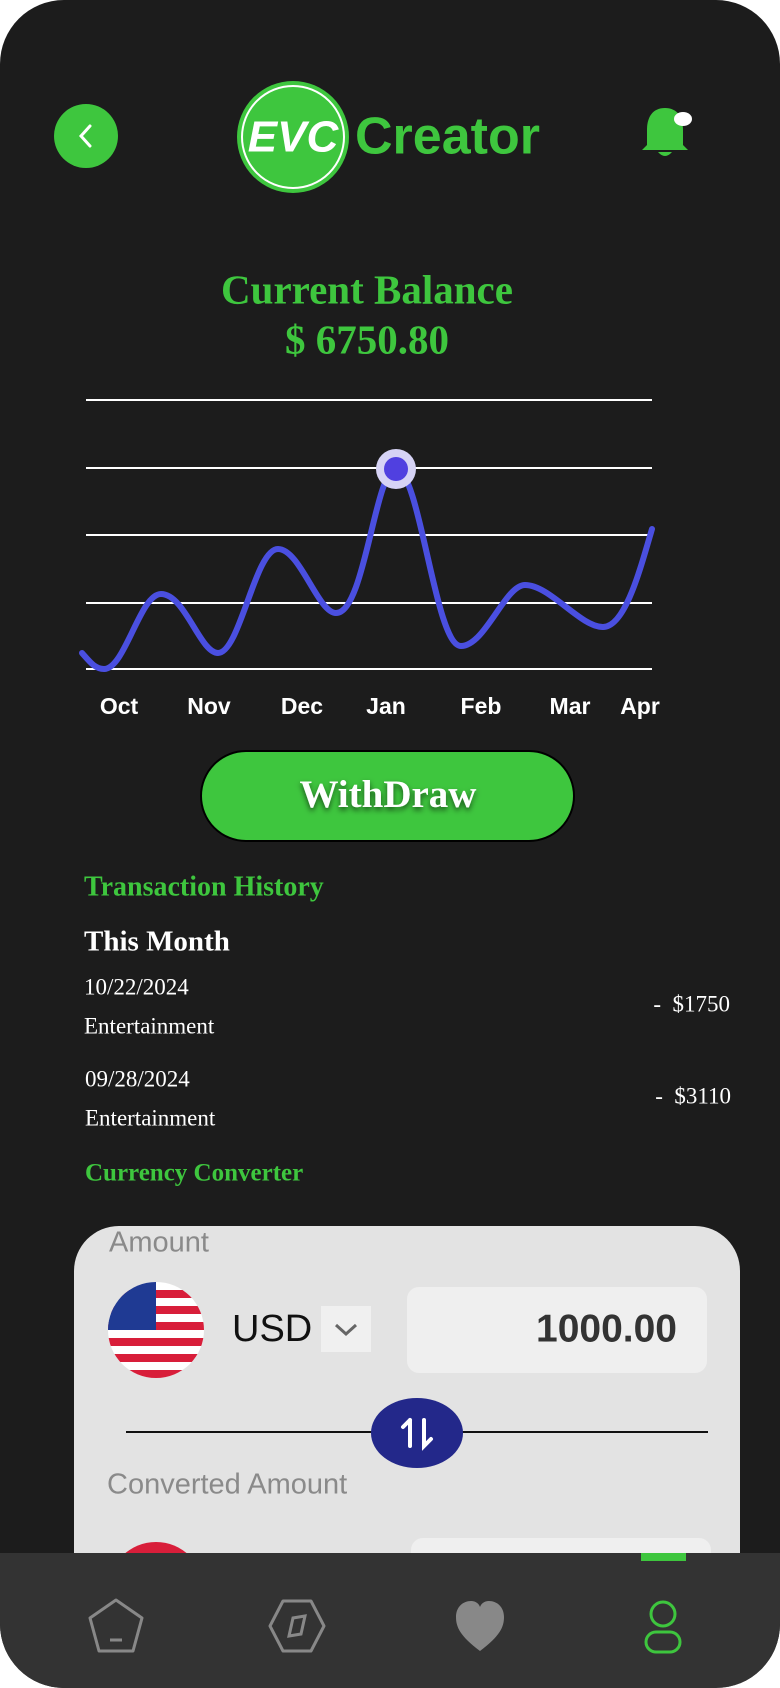 Image resolution: width=780 pixels, height=1688 pixels. I want to click on logo-text: EVC, so click(294, 137).